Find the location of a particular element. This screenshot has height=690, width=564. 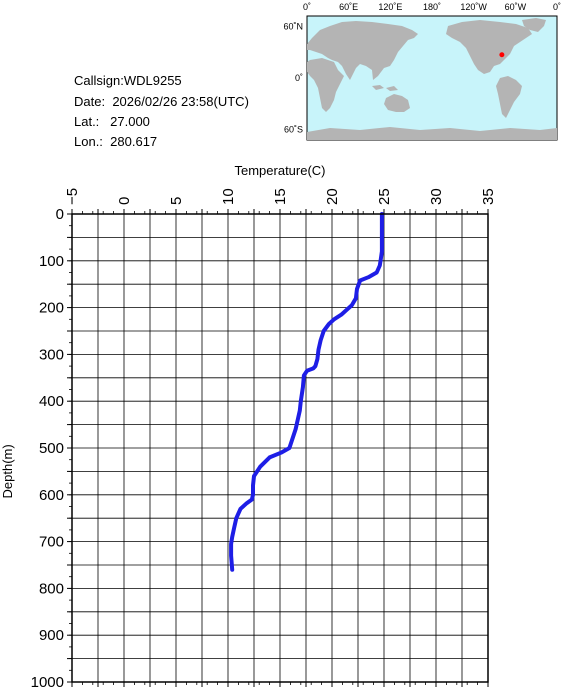

x-tick-label: 25 is located at coordinates (384, 196).